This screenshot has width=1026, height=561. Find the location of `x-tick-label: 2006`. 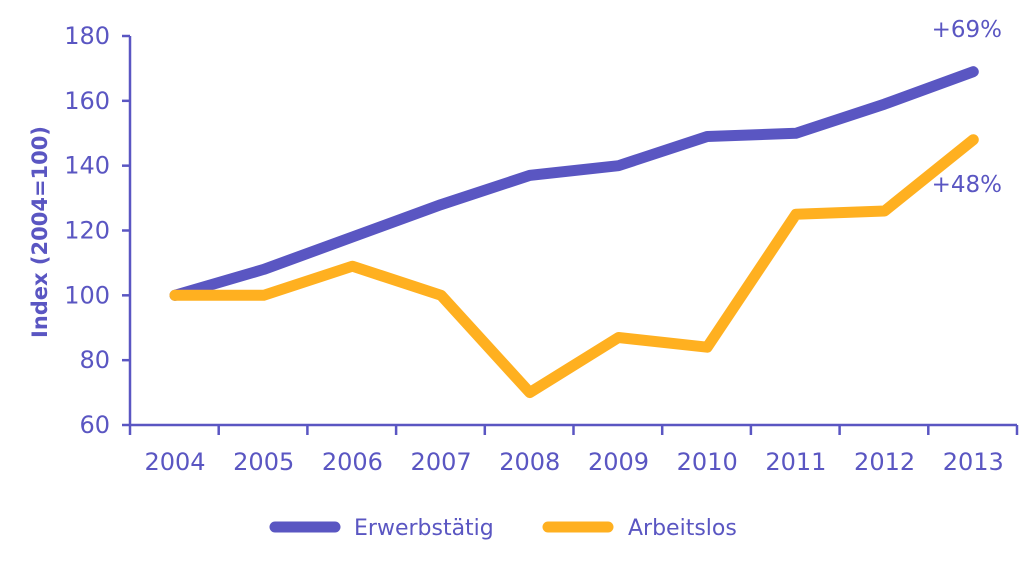

x-tick-label: 2006 is located at coordinates (352, 462).